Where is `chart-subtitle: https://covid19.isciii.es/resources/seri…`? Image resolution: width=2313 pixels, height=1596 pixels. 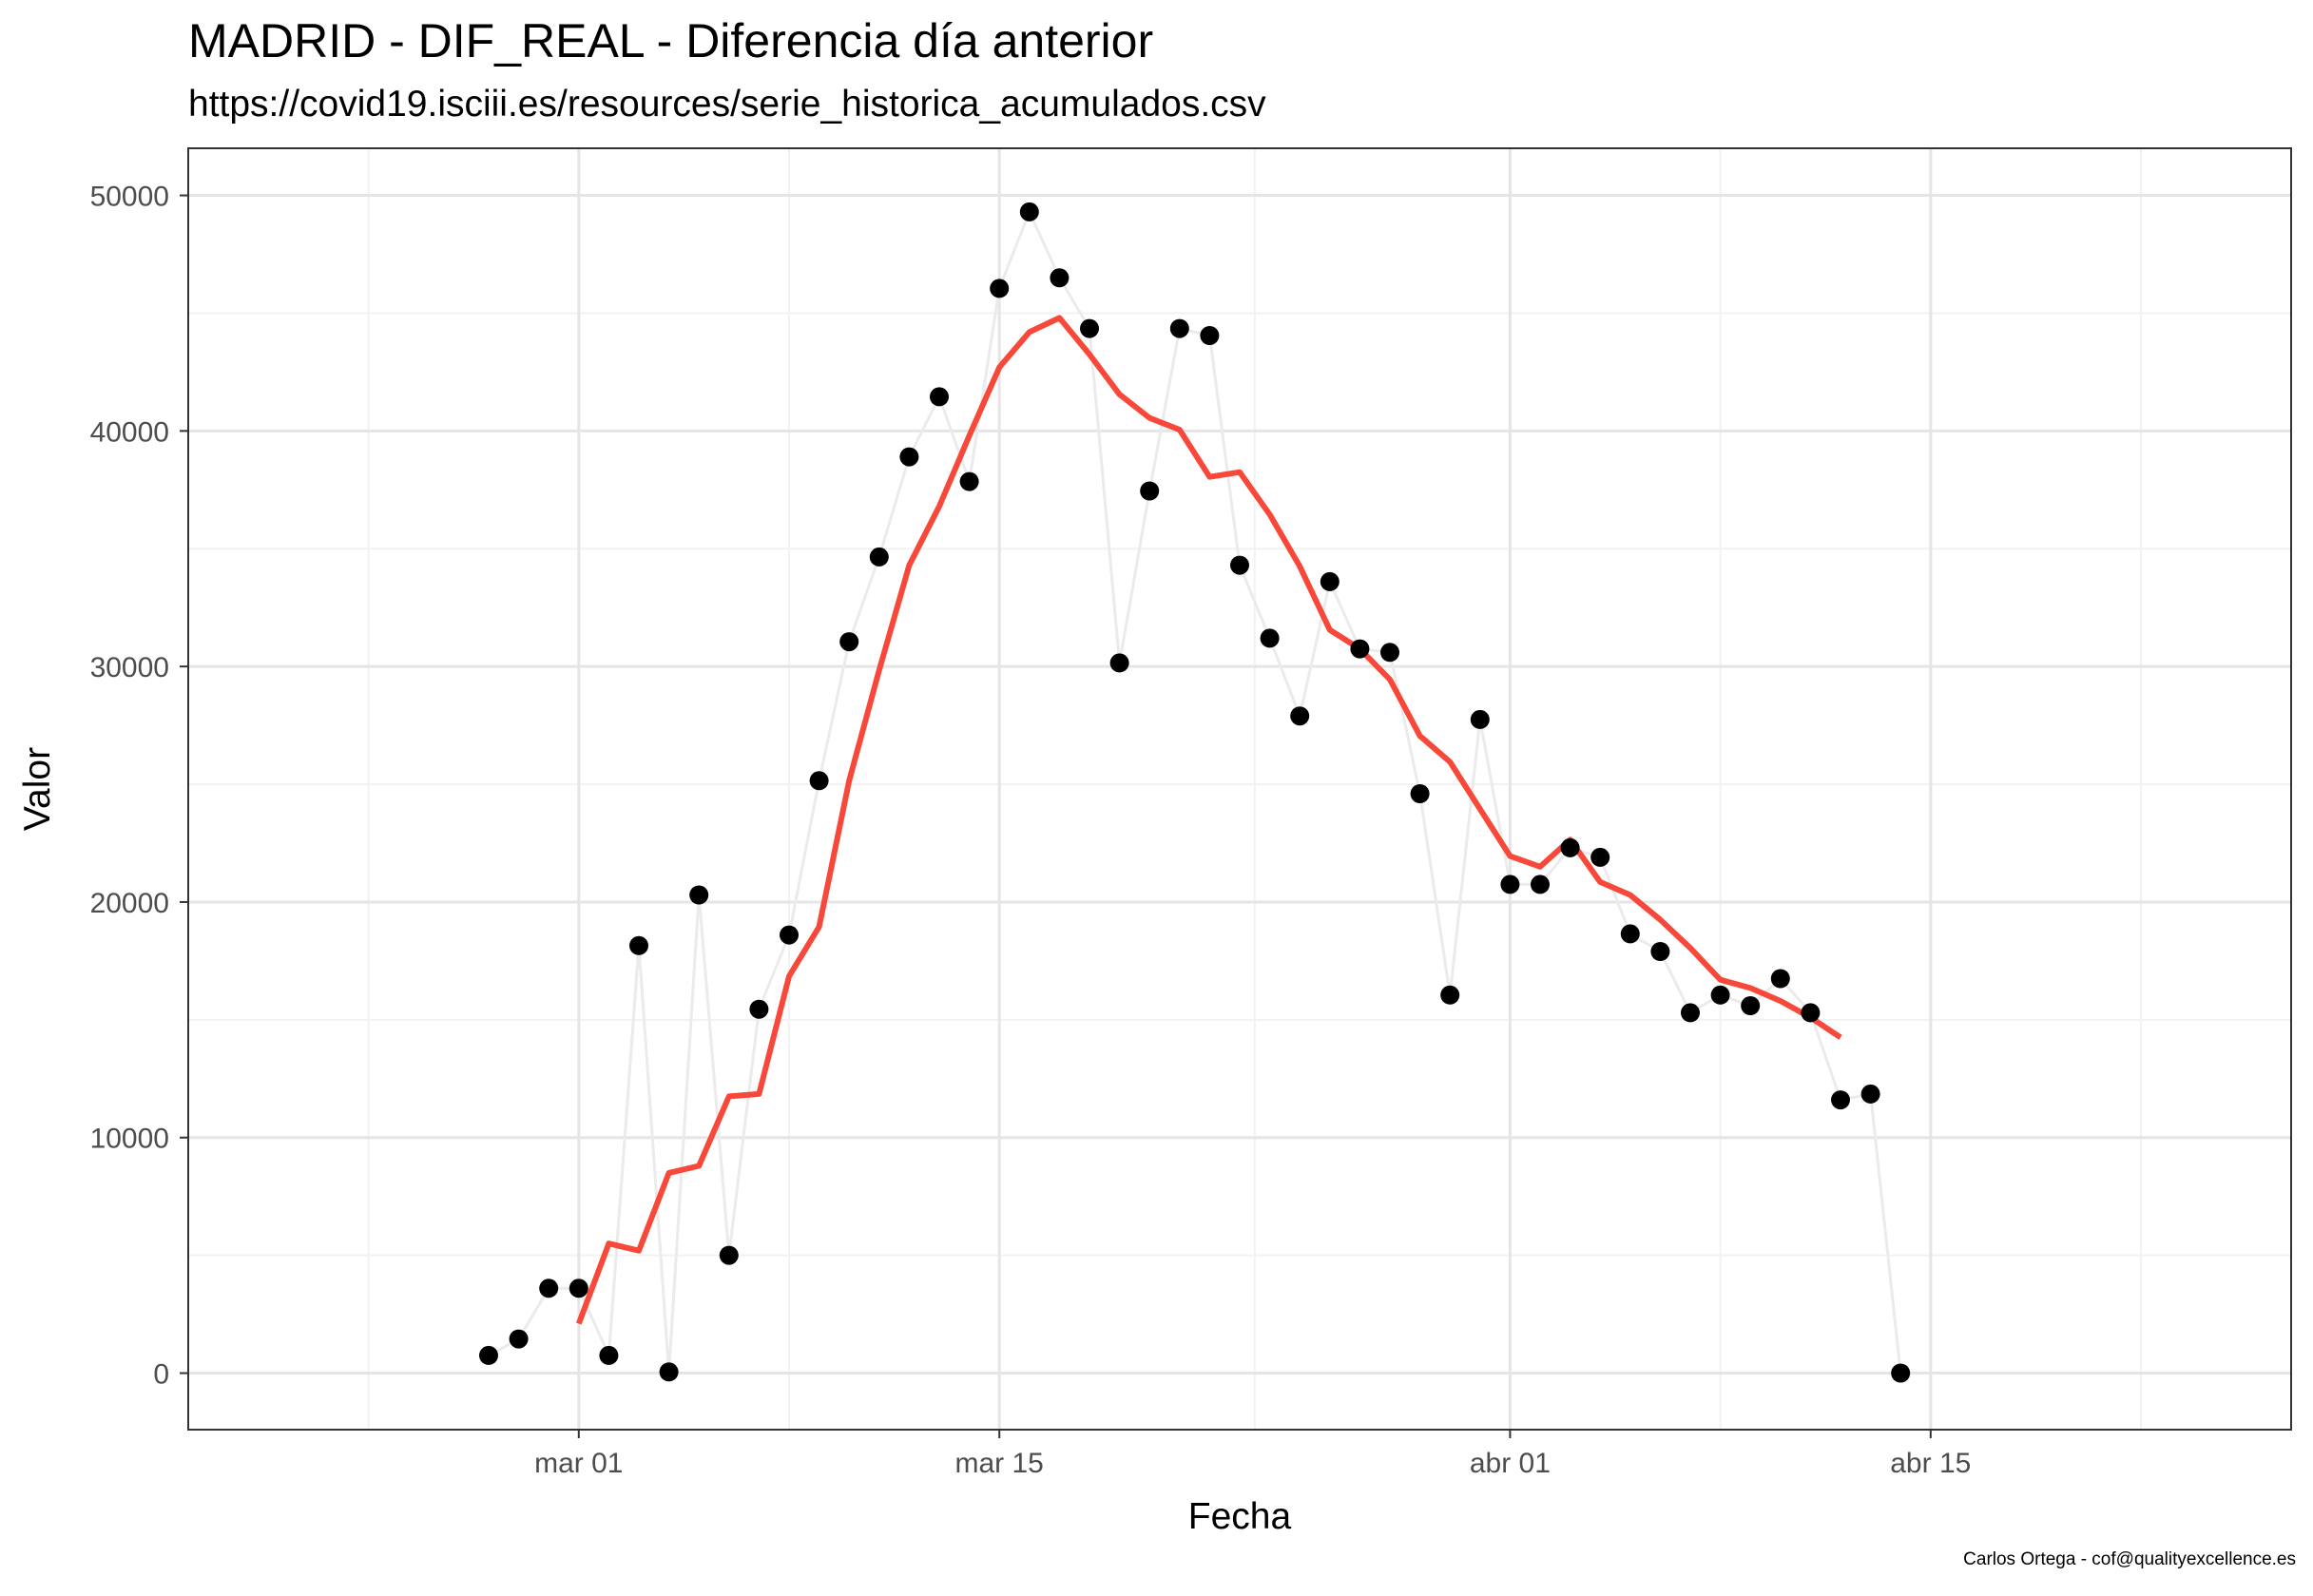 chart-subtitle: https://covid19.isciii.es/resources/seri… is located at coordinates (727, 104).